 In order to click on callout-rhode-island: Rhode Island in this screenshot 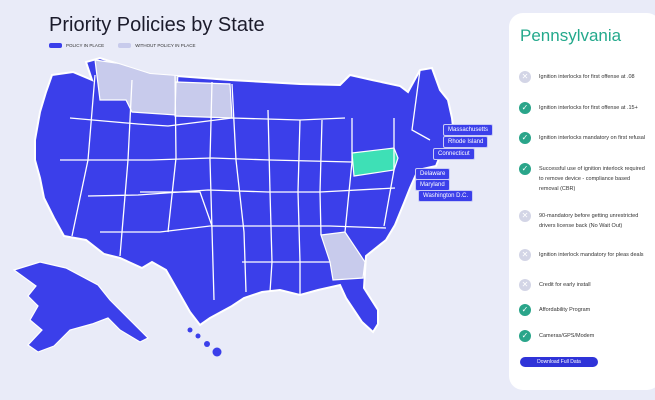, I will do `click(466, 142)`.